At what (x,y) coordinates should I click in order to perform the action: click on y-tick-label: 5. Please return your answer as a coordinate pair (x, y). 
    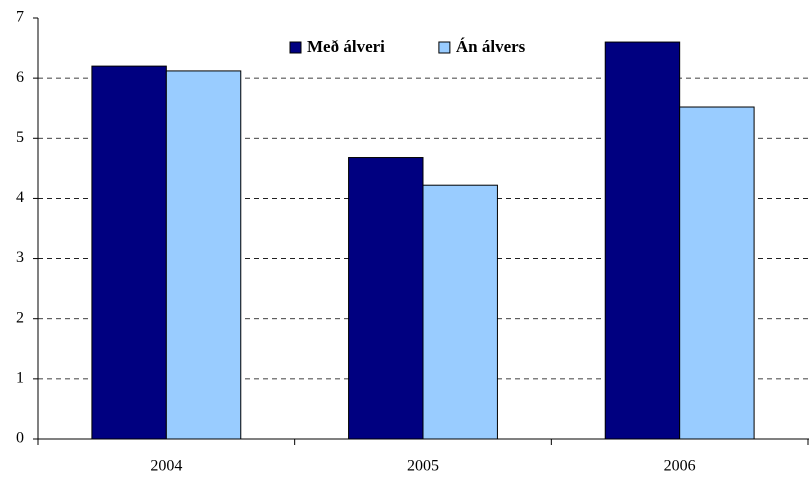
    Looking at the image, I should click on (20, 137).